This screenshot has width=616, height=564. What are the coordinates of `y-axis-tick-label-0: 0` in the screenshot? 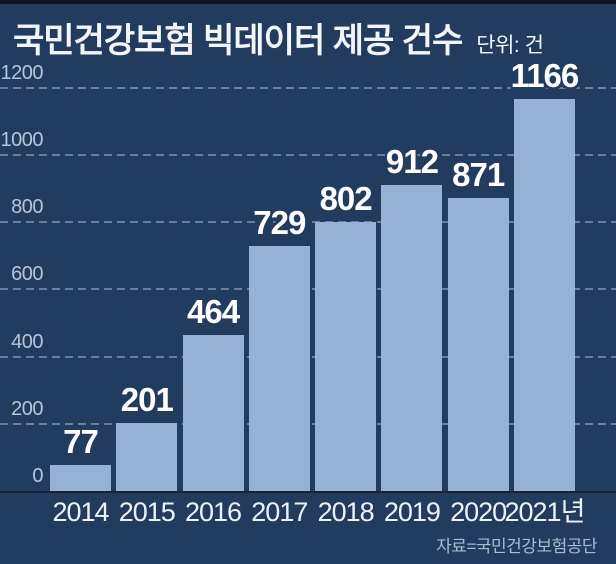 It's located at (37, 476).